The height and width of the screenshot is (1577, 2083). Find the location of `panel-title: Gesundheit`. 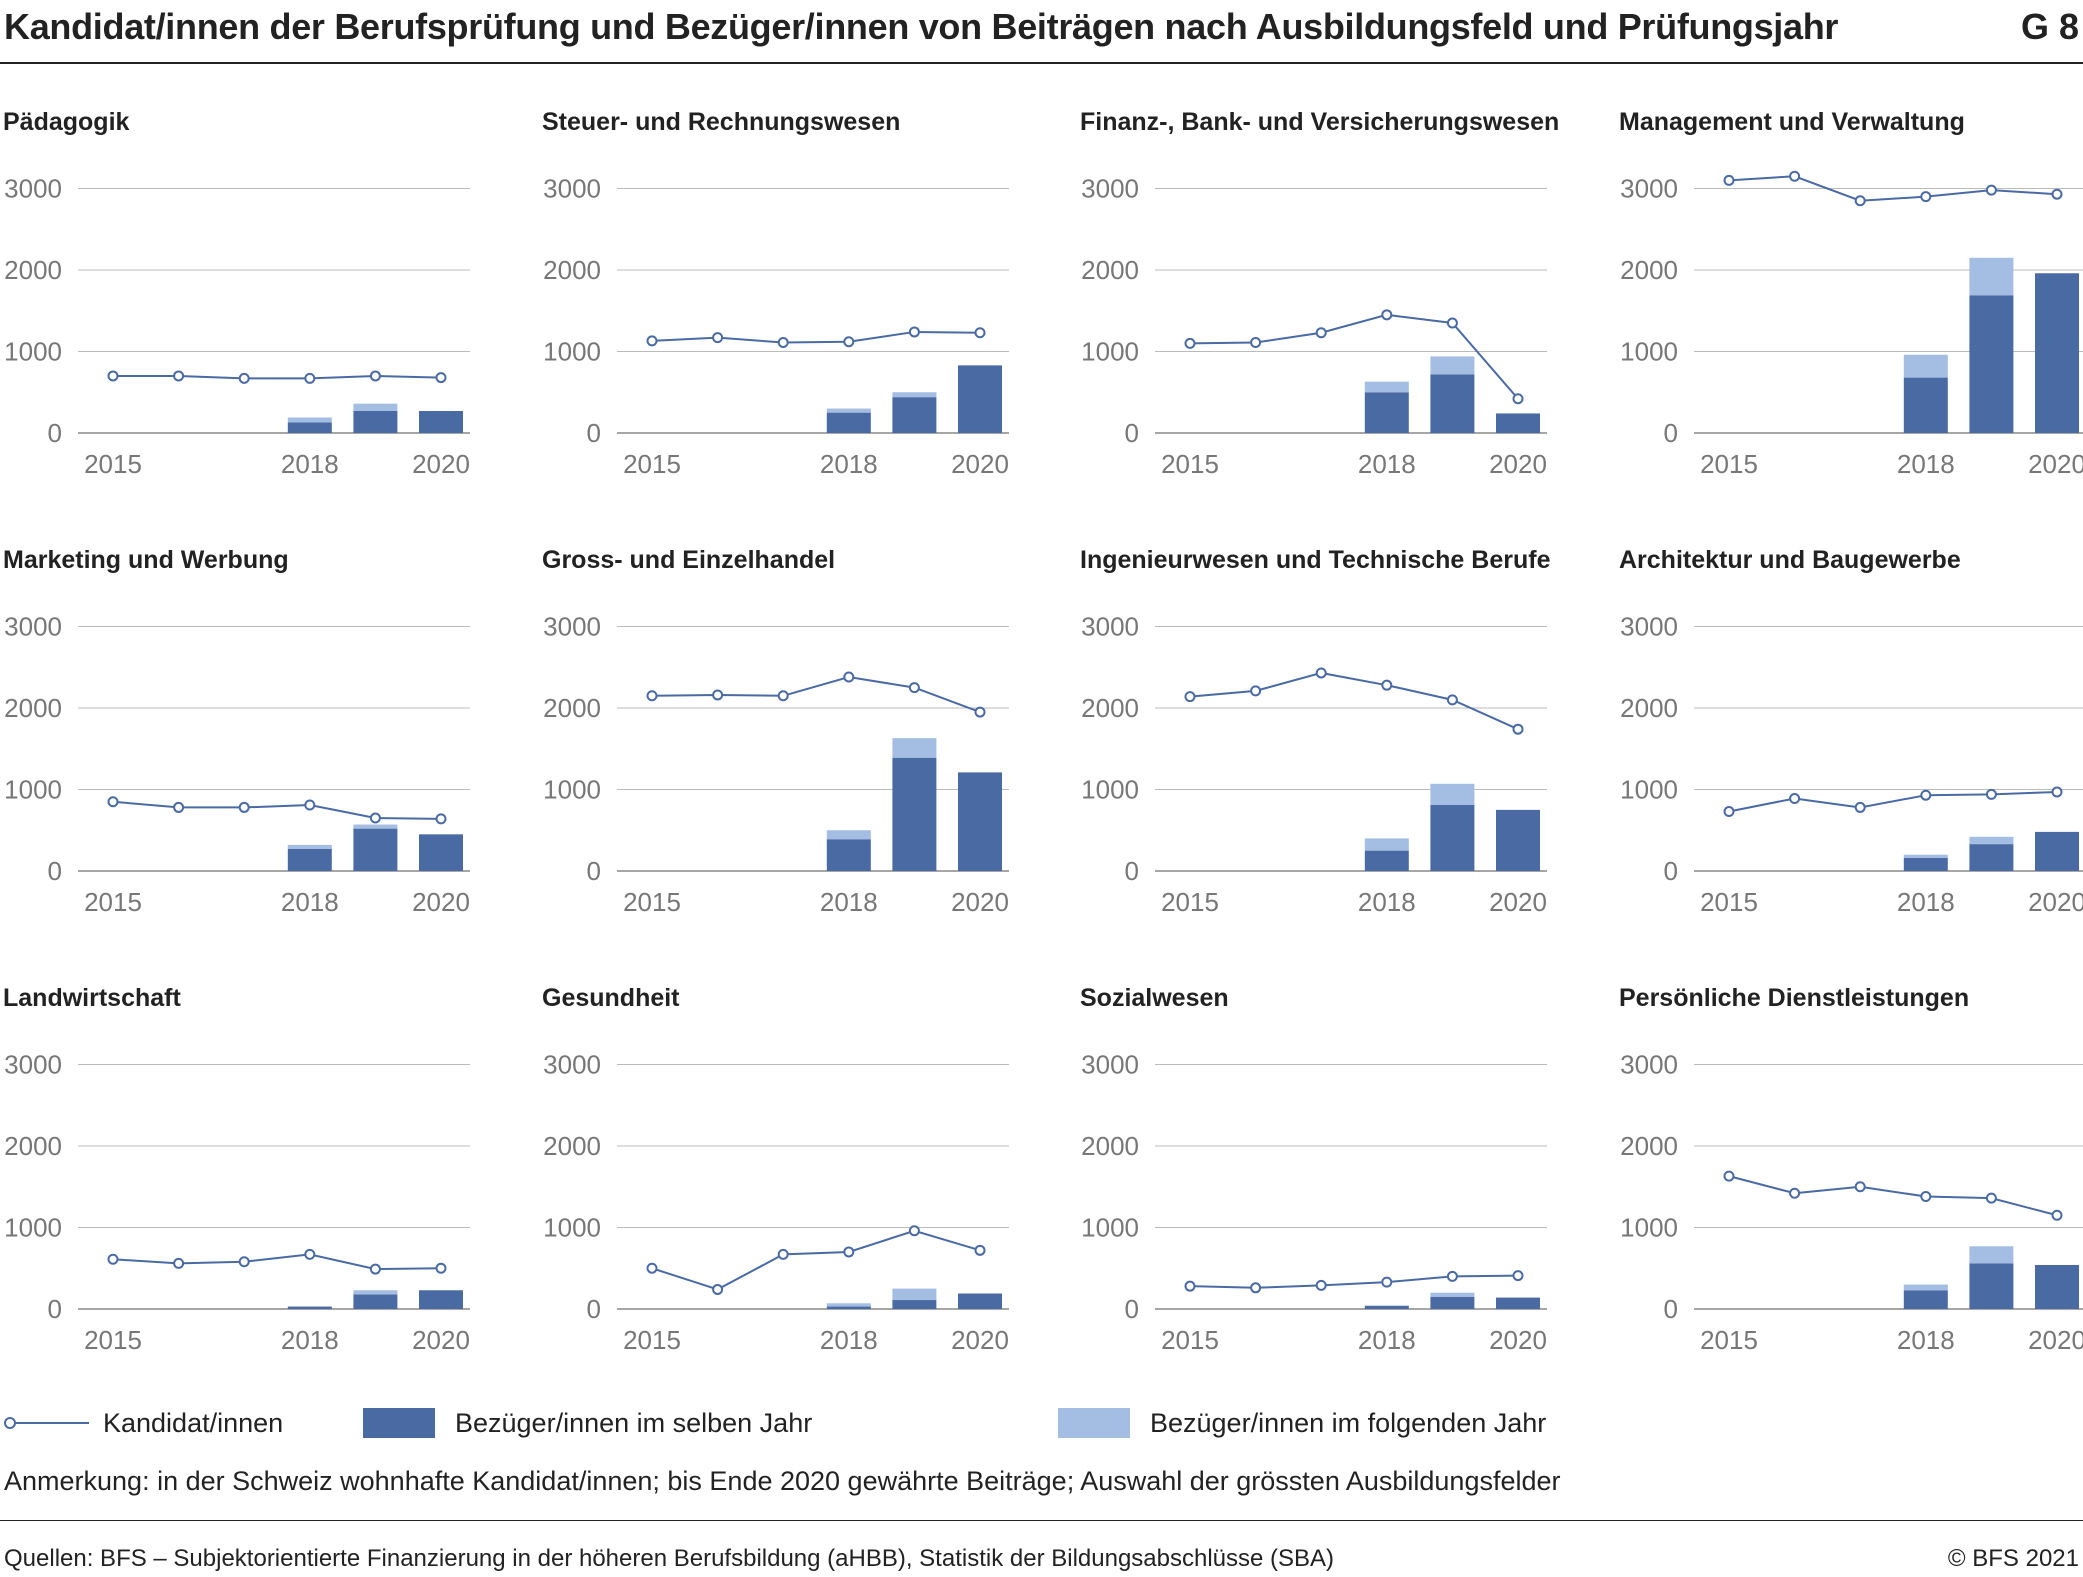

panel-title: Gesundheit is located at coordinates (611, 998).